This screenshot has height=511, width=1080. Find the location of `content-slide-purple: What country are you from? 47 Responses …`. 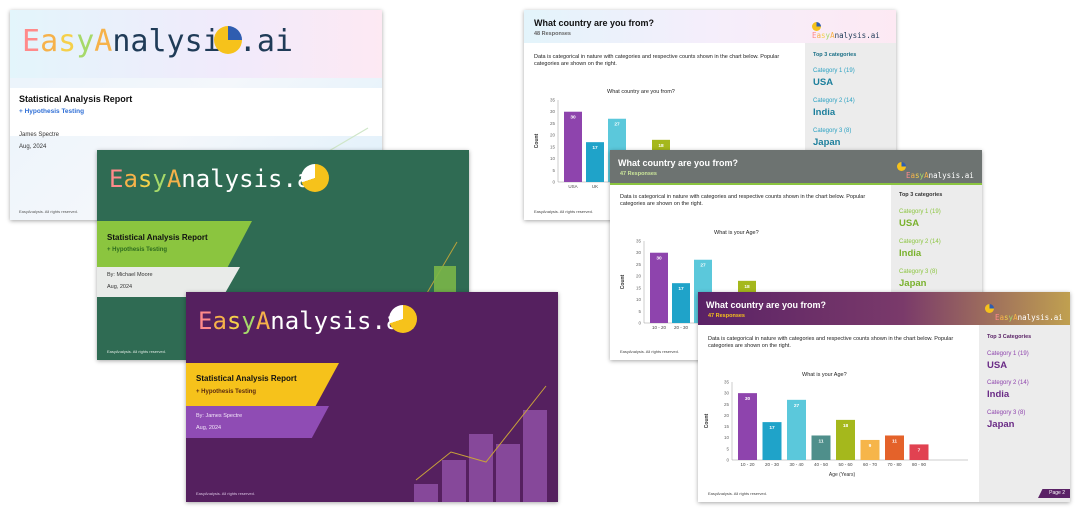

content-slide-purple: What country are you from? 47 Responses … is located at coordinates (884, 397).